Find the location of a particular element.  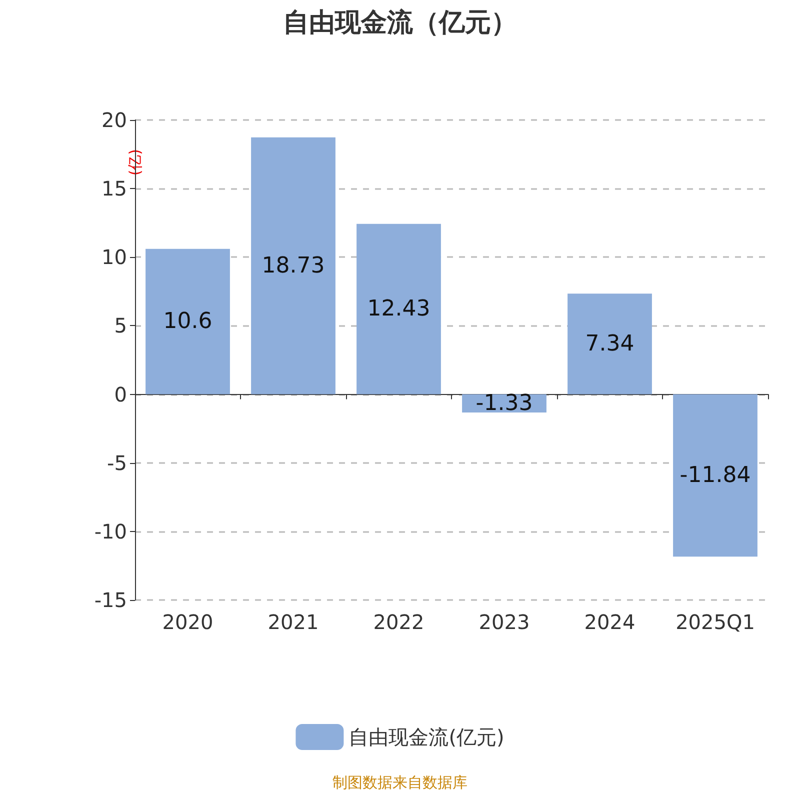

x-tick-label: 2021 is located at coordinates (293, 622).